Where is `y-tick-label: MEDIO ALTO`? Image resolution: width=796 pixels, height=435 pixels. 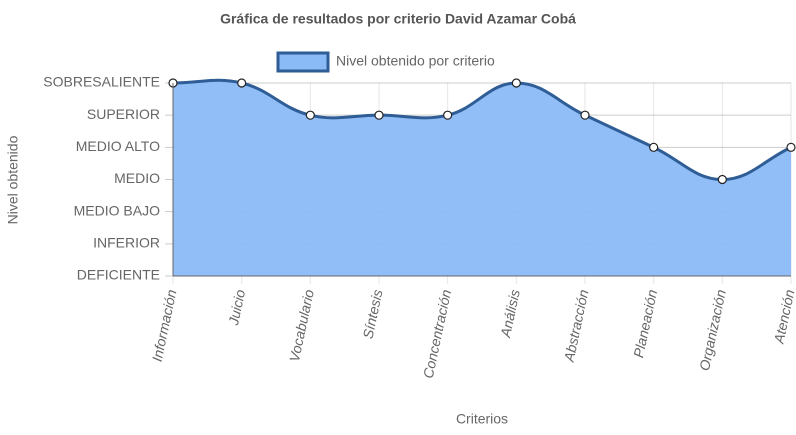
y-tick-label: MEDIO ALTO is located at coordinates (118, 146).